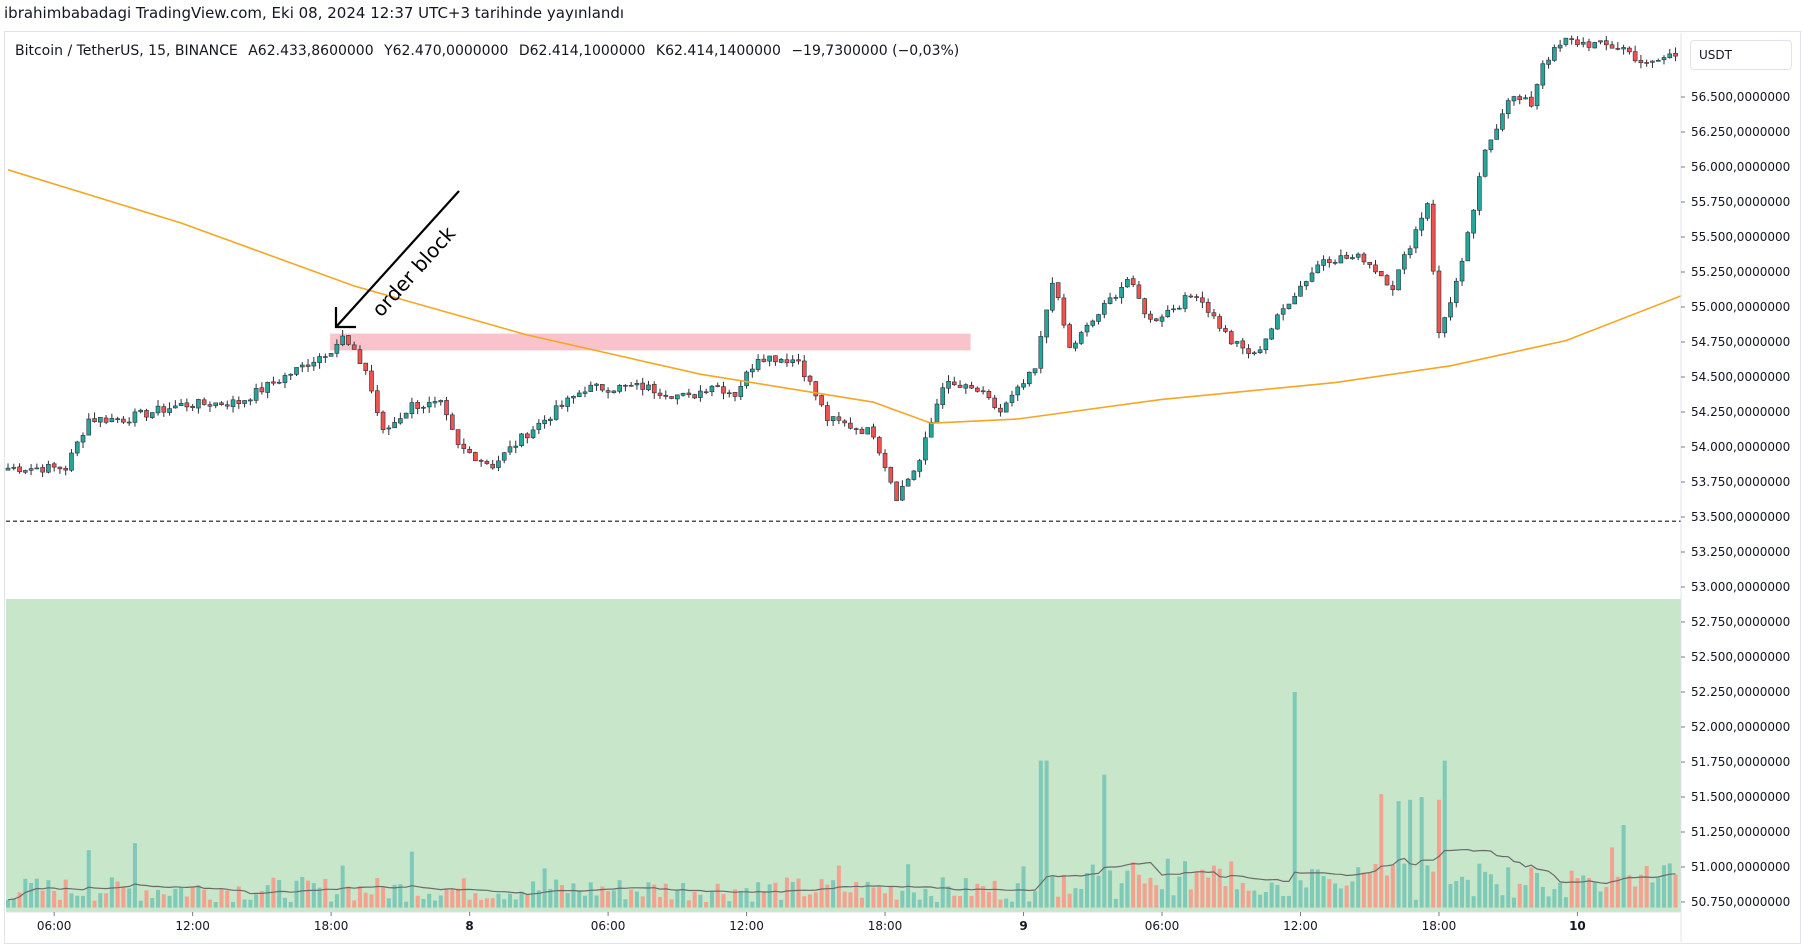 The width and height of the screenshot is (1804, 951). Describe the element at coordinates (126, 51) in the screenshot. I see `symbol-name: Bitcoin / TetherUS, 15, BINANCE` at that location.